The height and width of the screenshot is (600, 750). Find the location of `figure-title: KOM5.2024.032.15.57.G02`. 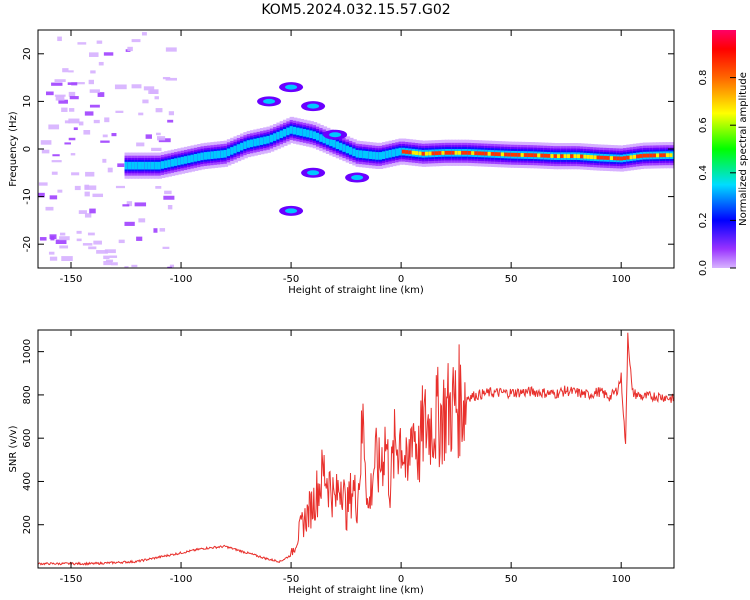

figure-title: KOM5.2024.032.15.57.G02 is located at coordinates (355, 10).